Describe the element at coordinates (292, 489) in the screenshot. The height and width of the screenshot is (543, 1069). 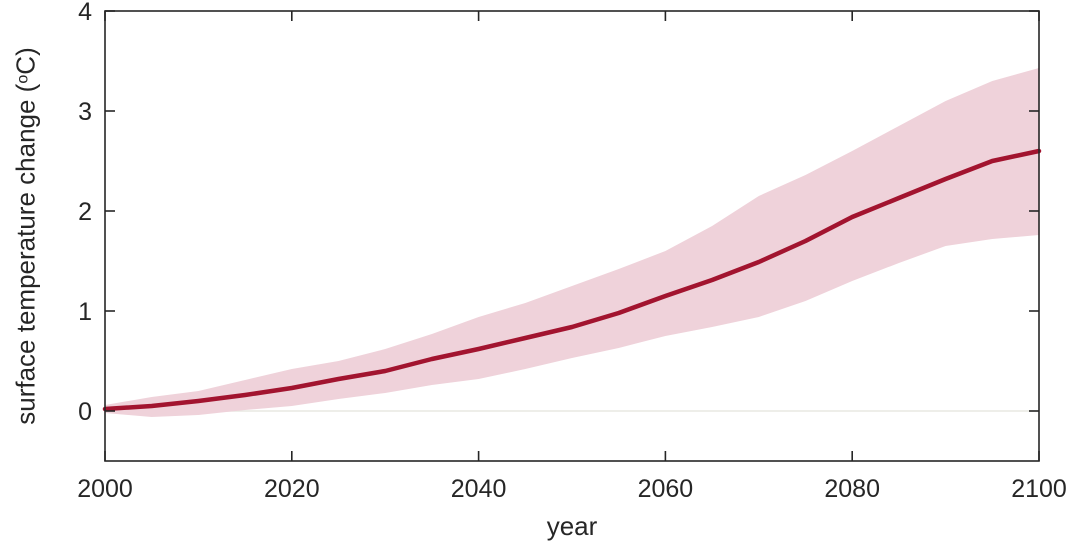
I see `x-tick-label: 2020` at that location.